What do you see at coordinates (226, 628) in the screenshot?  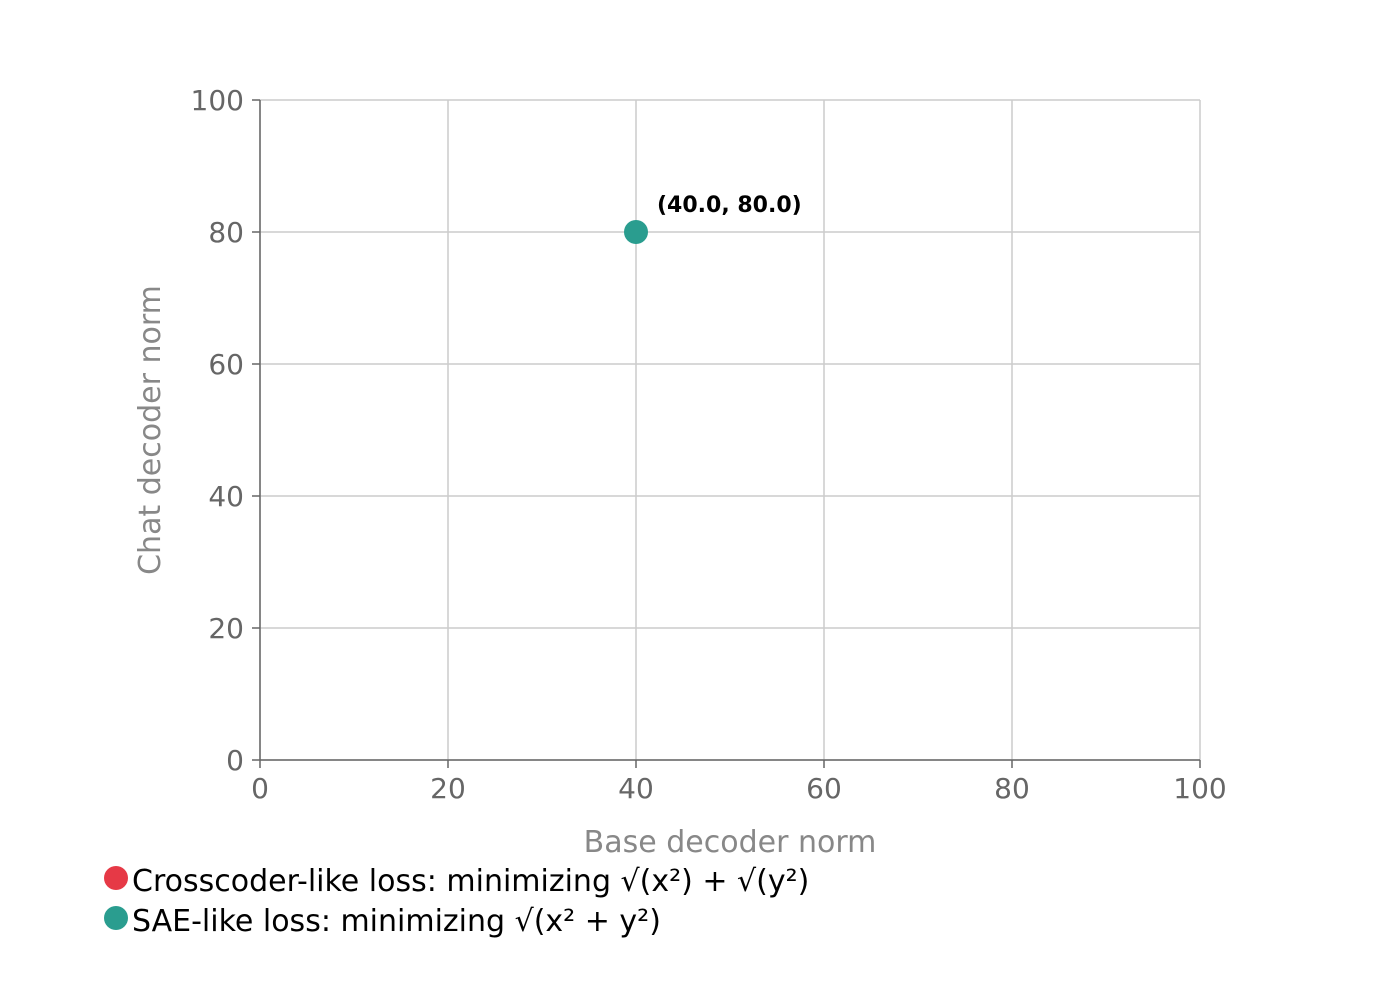 I see `y-tick-label: 20` at bounding box center [226, 628].